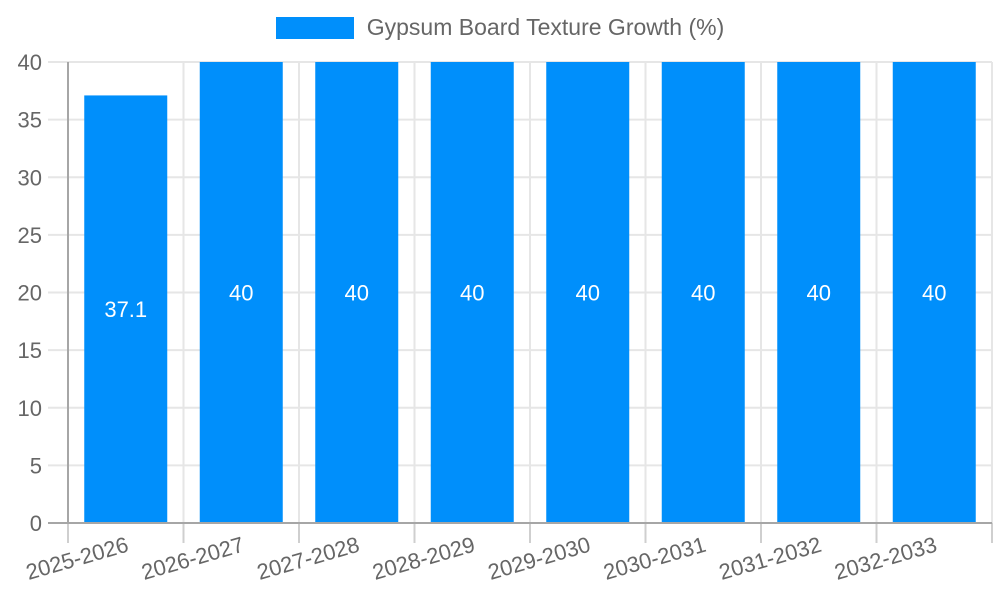  What do you see at coordinates (424, 558) in the screenshot?
I see `x-tick-label: 2028-2029` at bounding box center [424, 558].